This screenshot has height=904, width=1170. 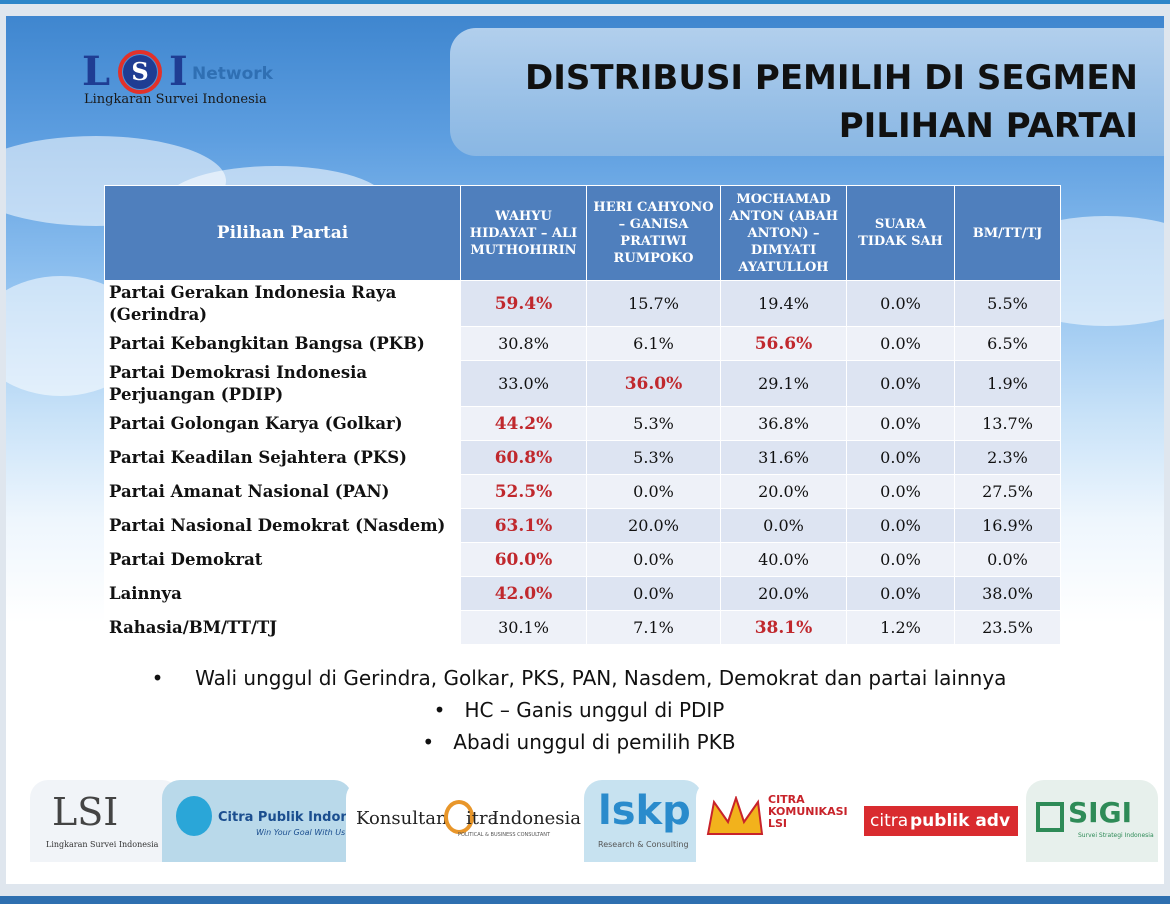 I want to click on logo-ring, so click(x=140, y=72).